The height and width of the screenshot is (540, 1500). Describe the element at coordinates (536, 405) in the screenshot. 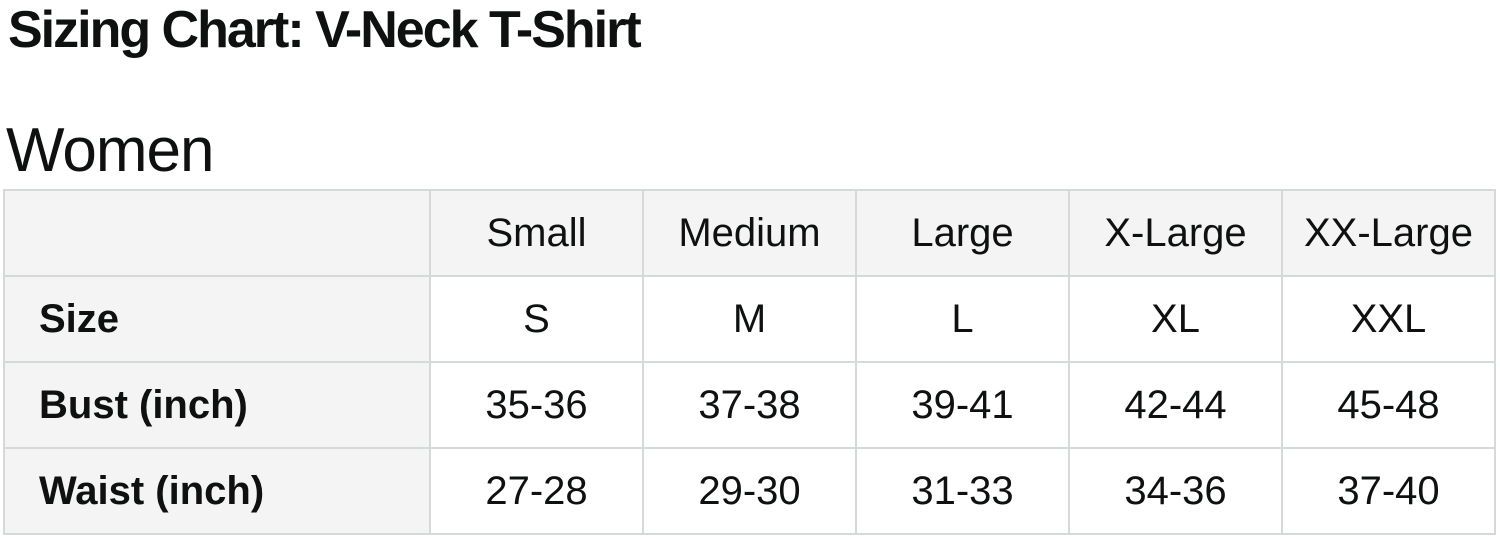

I see `cell-bust-small: 35-36` at that location.